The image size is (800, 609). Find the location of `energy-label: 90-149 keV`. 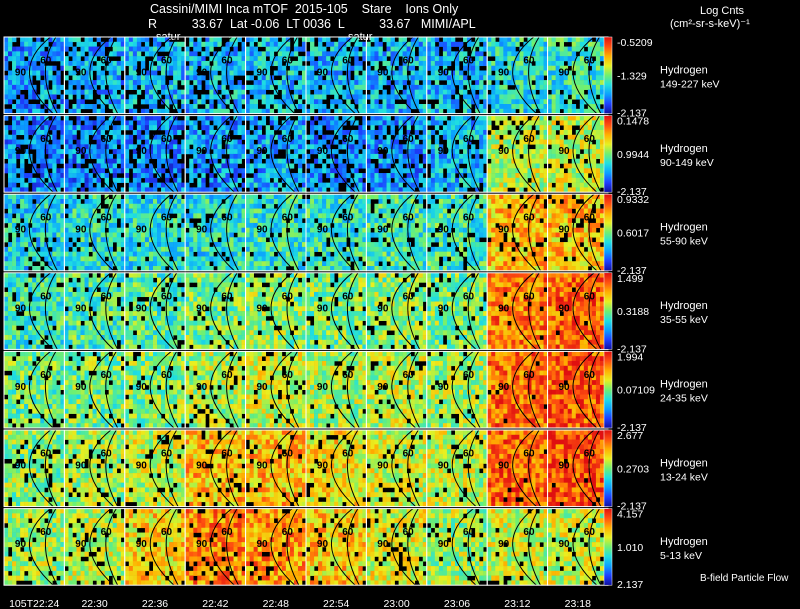

energy-label: 90-149 keV is located at coordinates (687, 163).